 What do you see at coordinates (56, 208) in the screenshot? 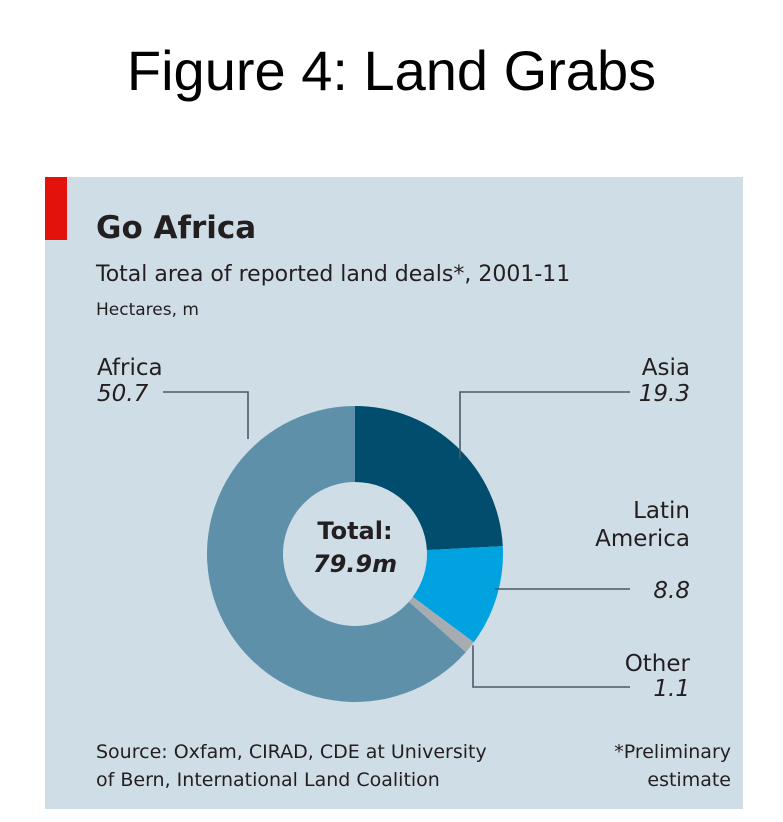
I see `accent-tab` at bounding box center [56, 208].